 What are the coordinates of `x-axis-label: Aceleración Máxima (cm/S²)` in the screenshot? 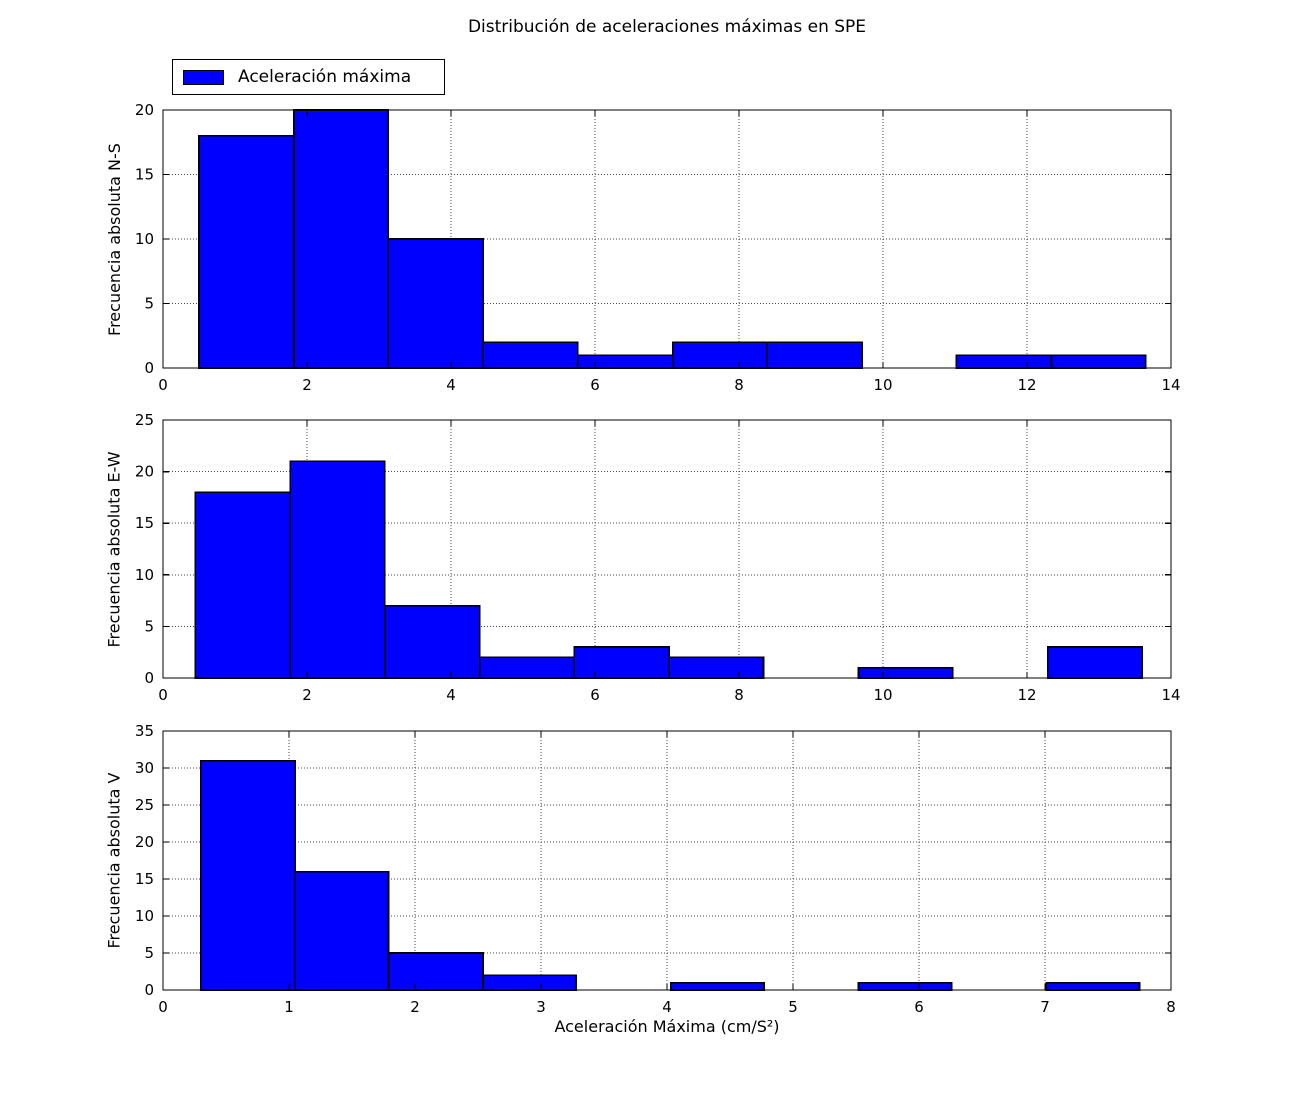 It's located at (667, 1026).